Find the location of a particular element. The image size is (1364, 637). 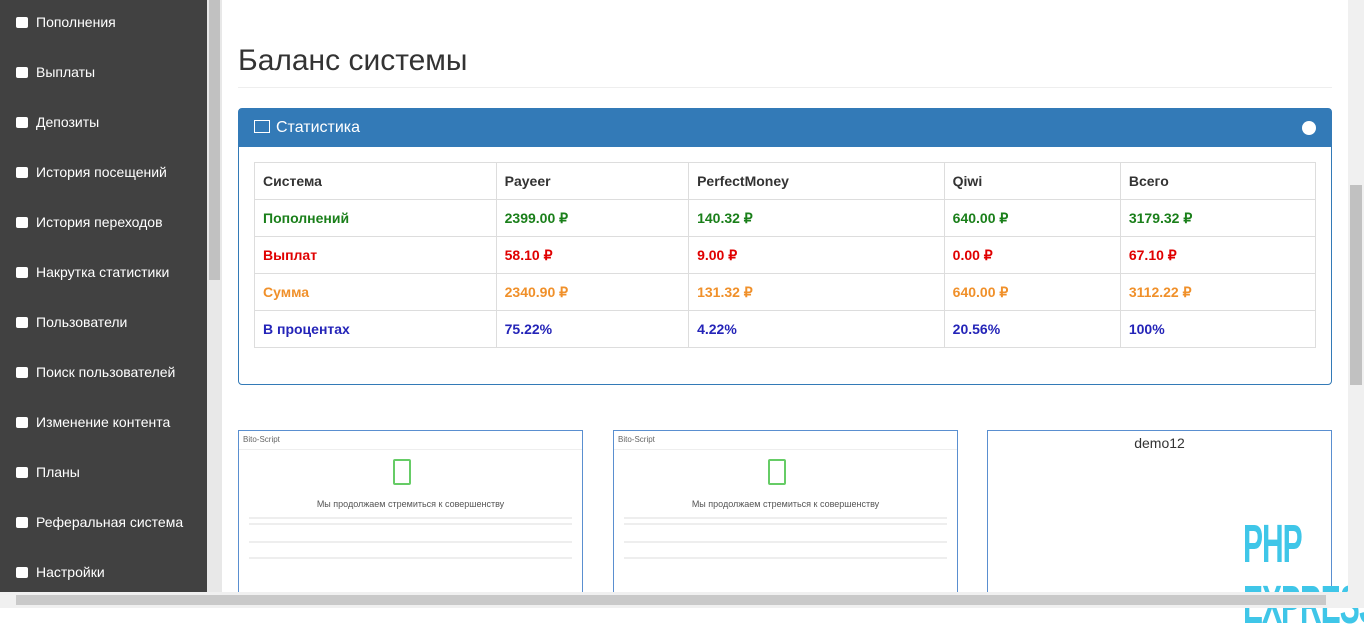

menu-item: Депозиты is located at coordinates (57, 122).